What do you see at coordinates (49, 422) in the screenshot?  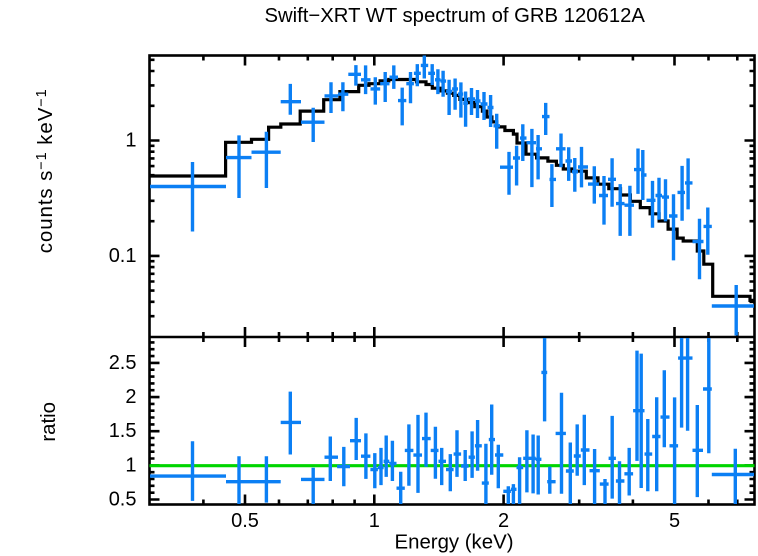 I see `svg-text: ratio` at bounding box center [49, 422].